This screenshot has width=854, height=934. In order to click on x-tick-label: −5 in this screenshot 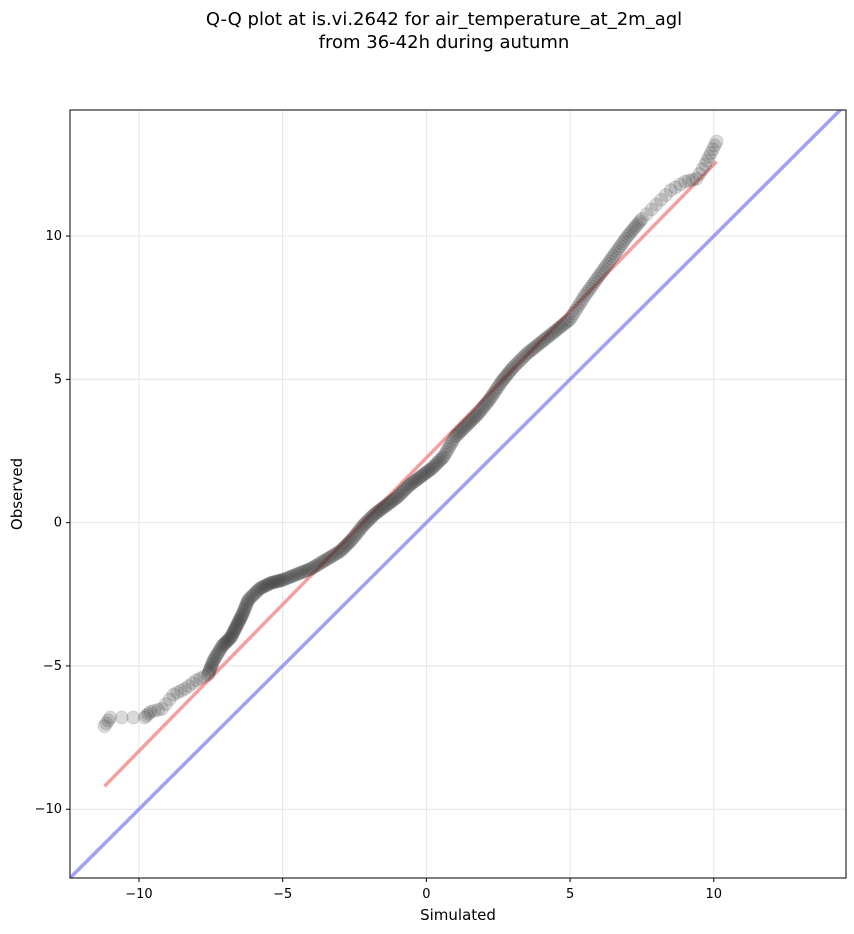, I will do `click(282, 894)`.